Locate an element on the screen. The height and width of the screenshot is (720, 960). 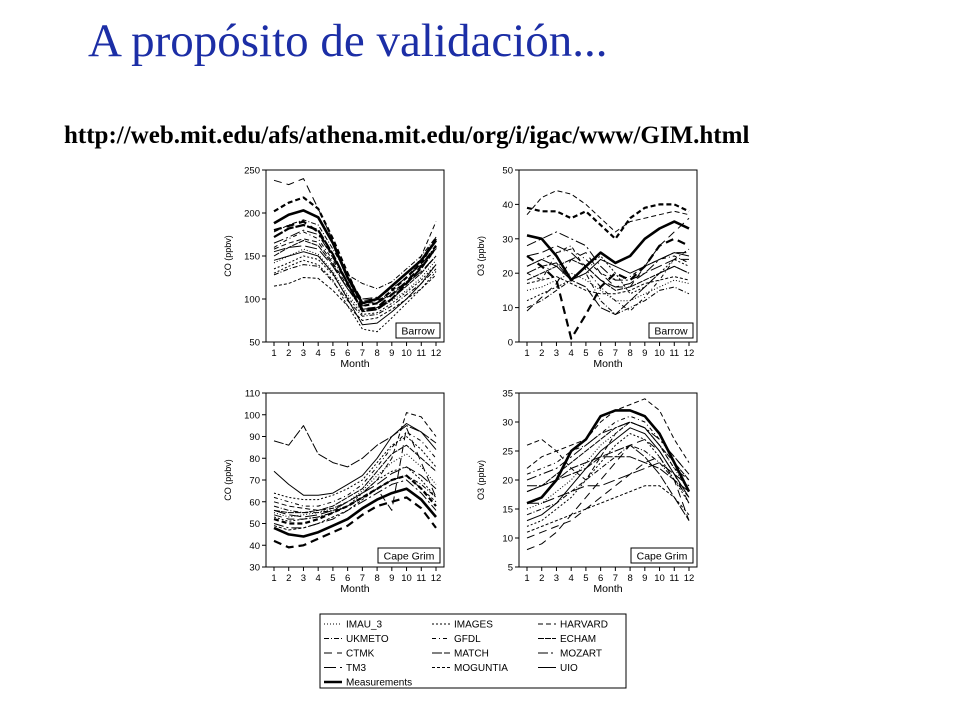
y-tick-label: 10 is located at coordinates (507, 539).